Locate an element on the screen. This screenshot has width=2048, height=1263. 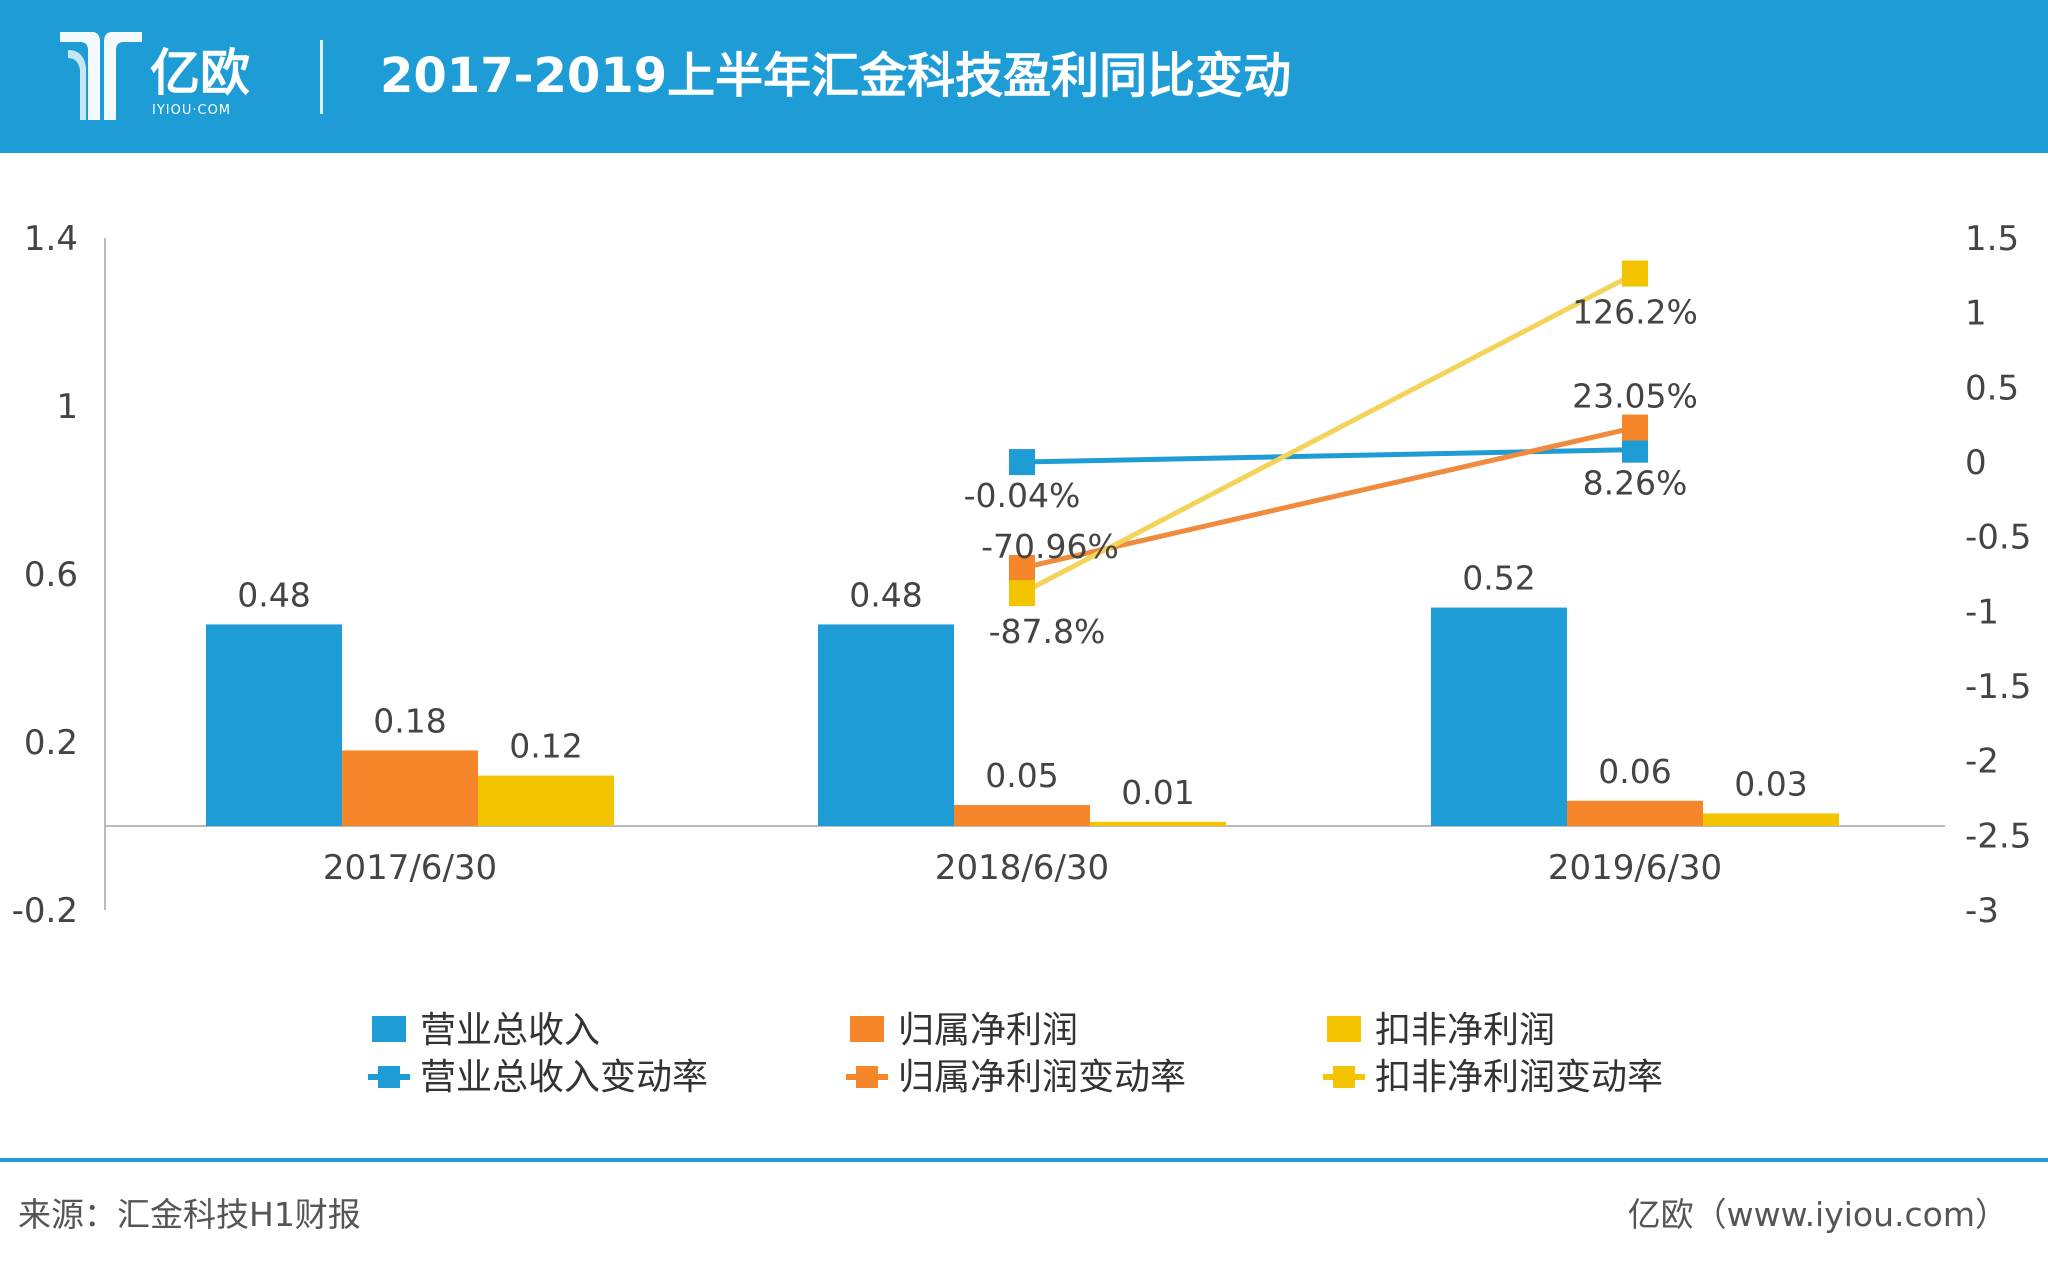
y-right-tick-label: 1 is located at coordinates (1976, 314).